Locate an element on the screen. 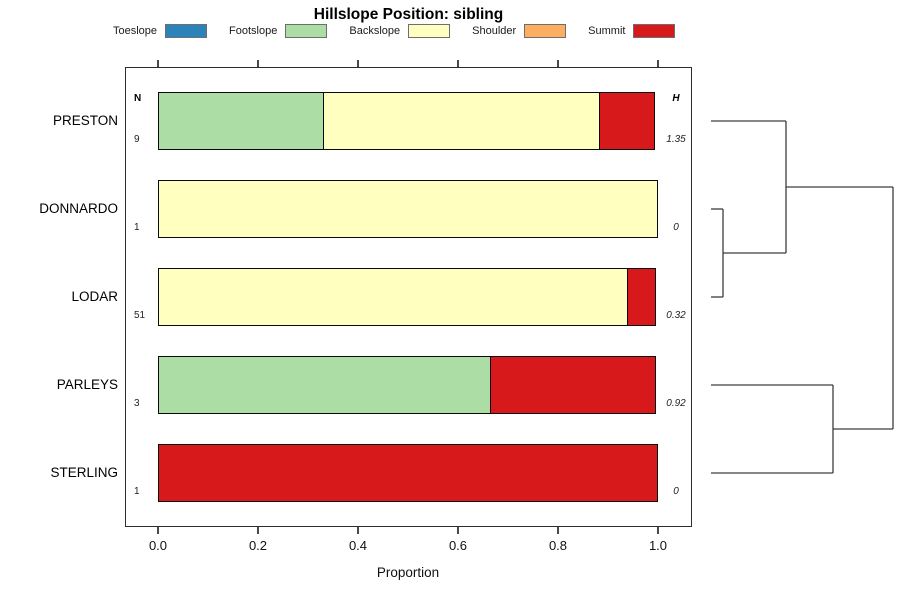  x-tick-label: 0.0 is located at coordinates (158, 545).